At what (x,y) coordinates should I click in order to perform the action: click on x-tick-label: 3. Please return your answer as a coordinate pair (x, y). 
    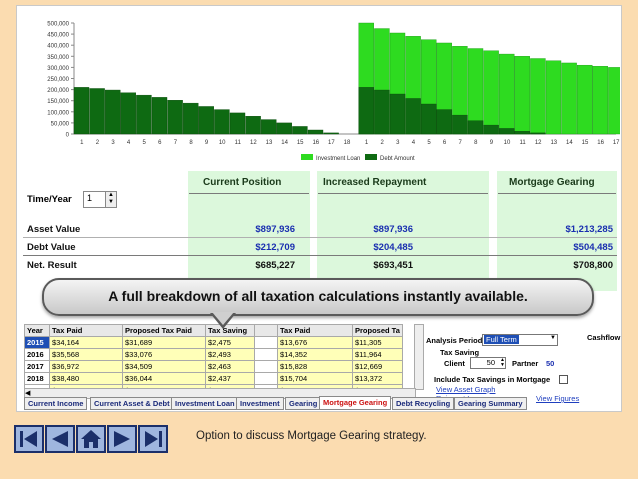
    Looking at the image, I should click on (398, 143).